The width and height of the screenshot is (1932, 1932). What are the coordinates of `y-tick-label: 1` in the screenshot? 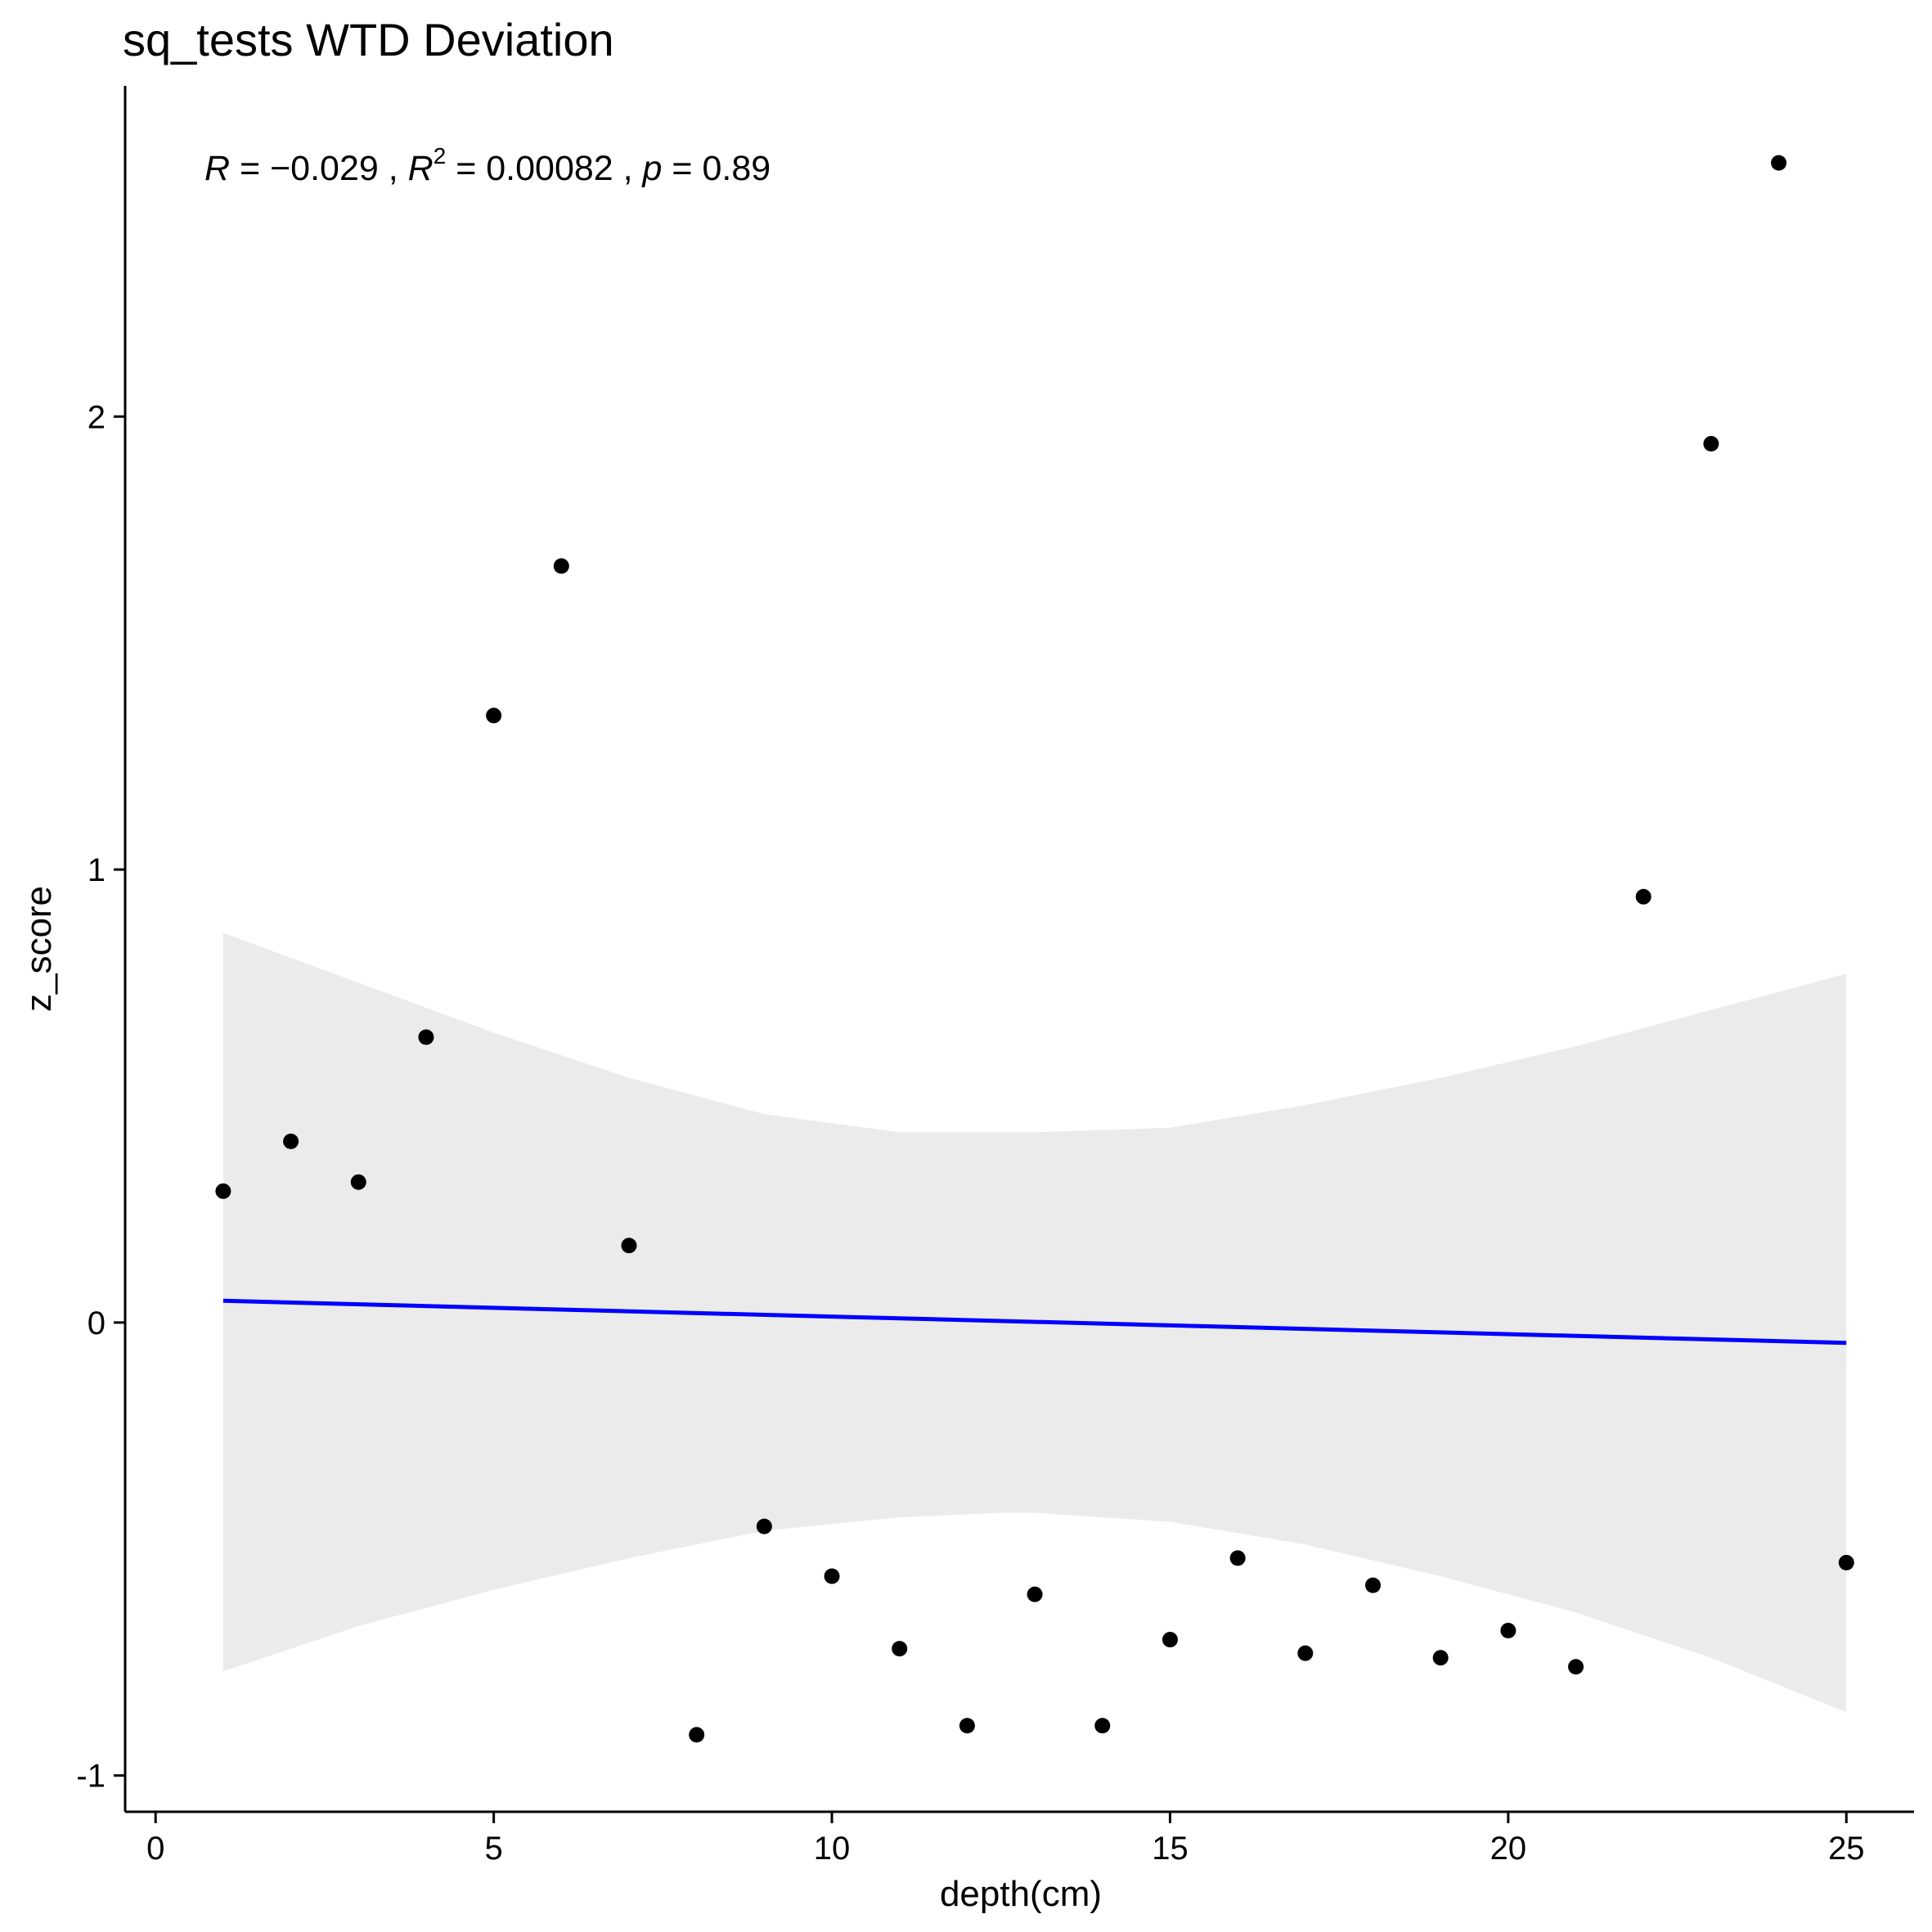 It's located at (97, 870).